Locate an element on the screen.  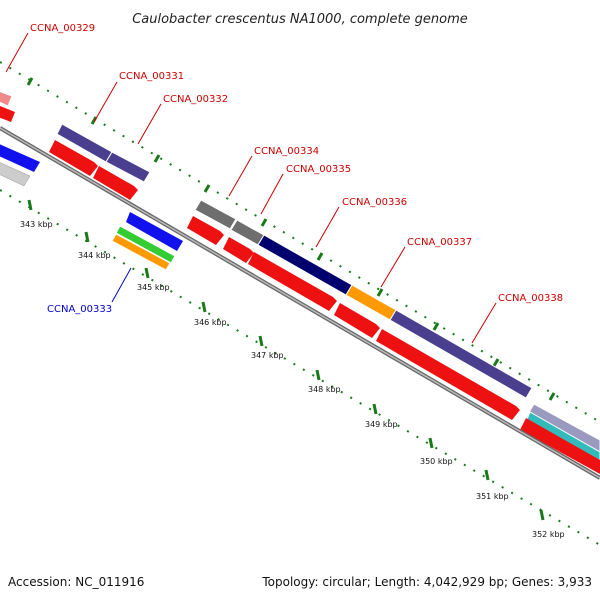
accession-text: Accession: NC_011916 is located at coordinates (76, 582).